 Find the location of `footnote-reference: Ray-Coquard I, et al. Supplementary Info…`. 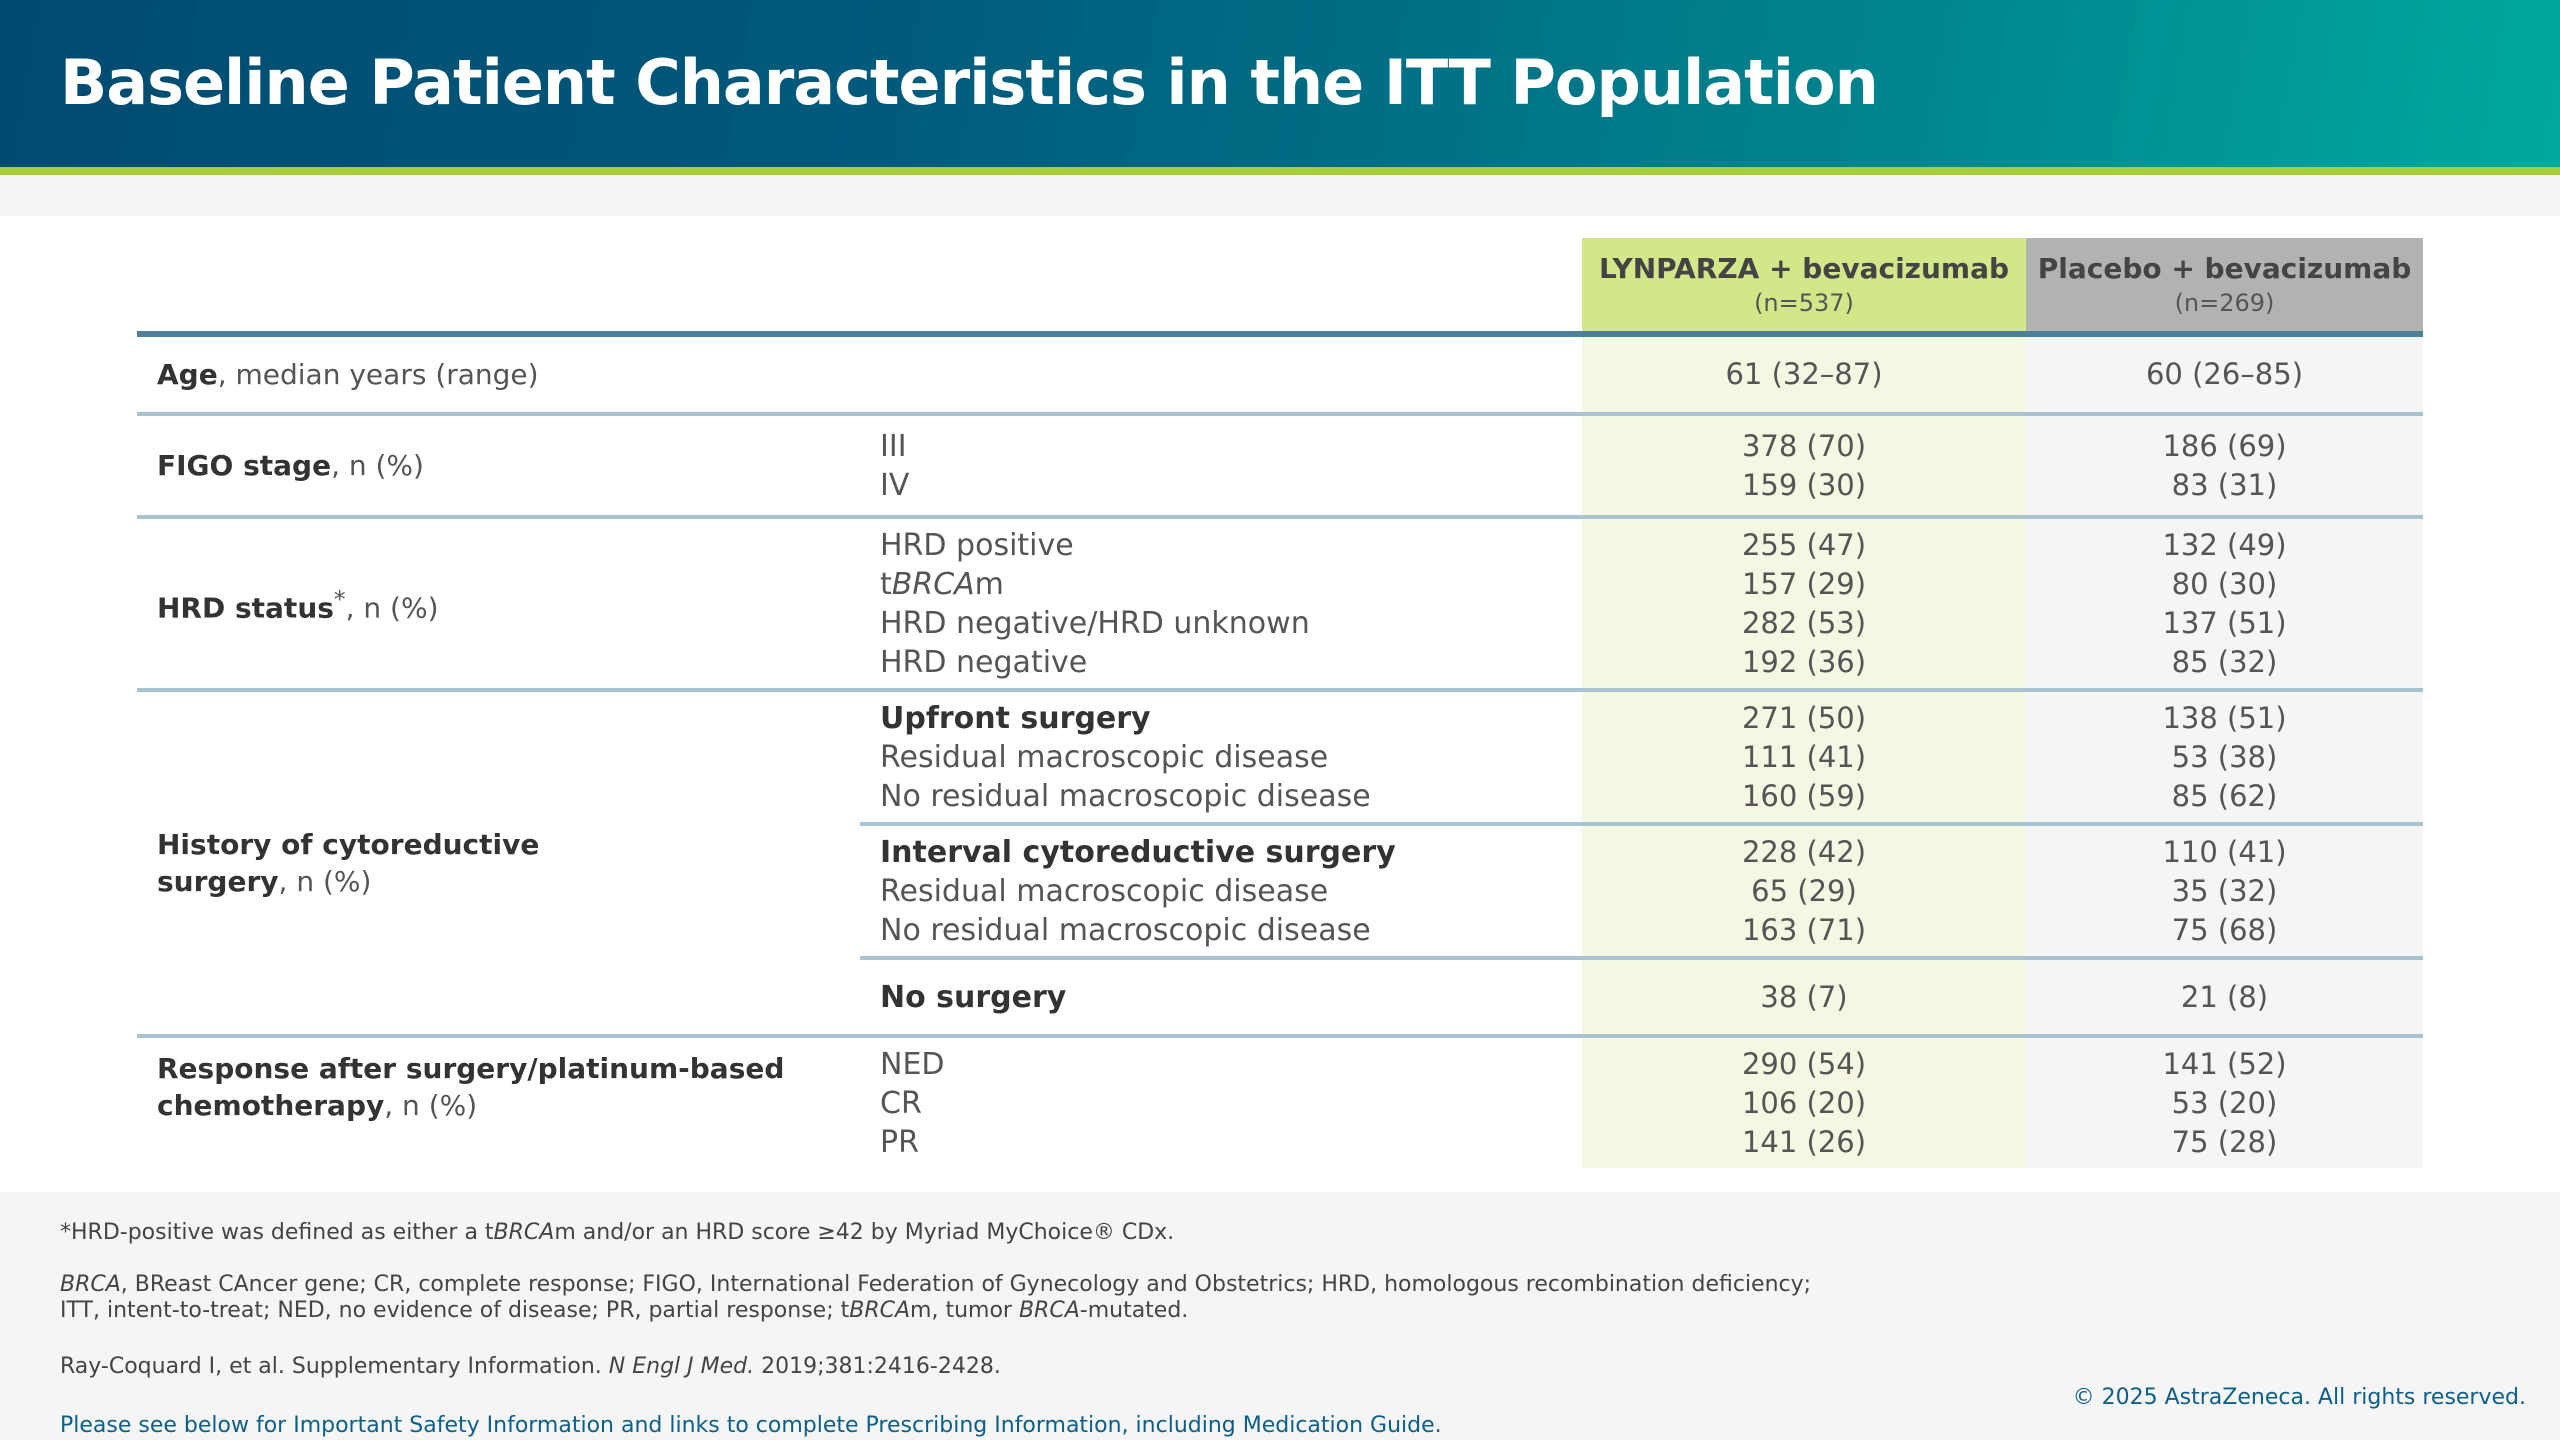

footnote-reference: Ray-Coquard I, et al. Supplementary Info… is located at coordinates (530, 1366).